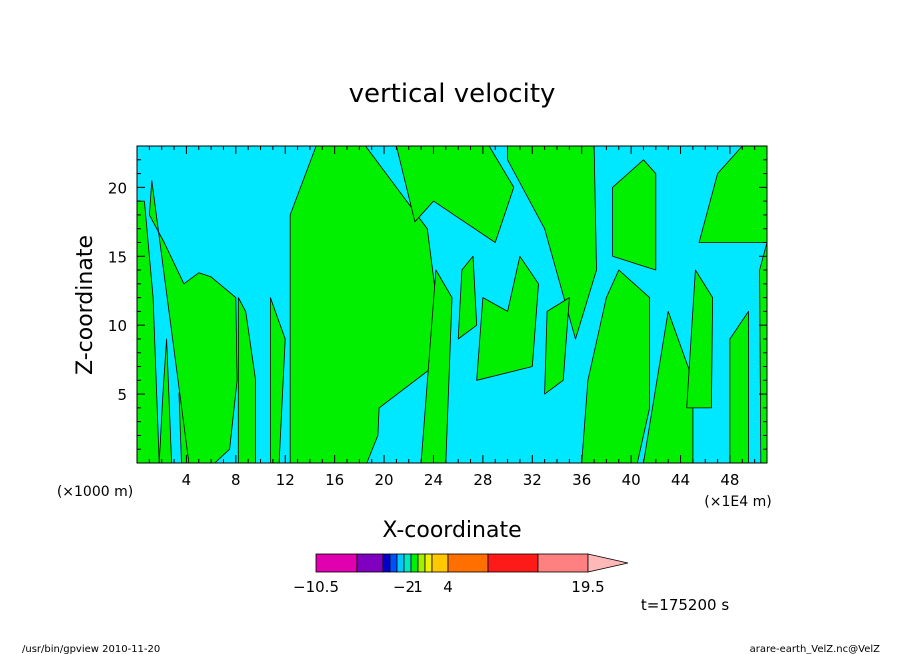 The image size is (904, 654). What do you see at coordinates (404, 587) in the screenshot?
I see `colorbar-label-1: −2` at bounding box center [404, 587].